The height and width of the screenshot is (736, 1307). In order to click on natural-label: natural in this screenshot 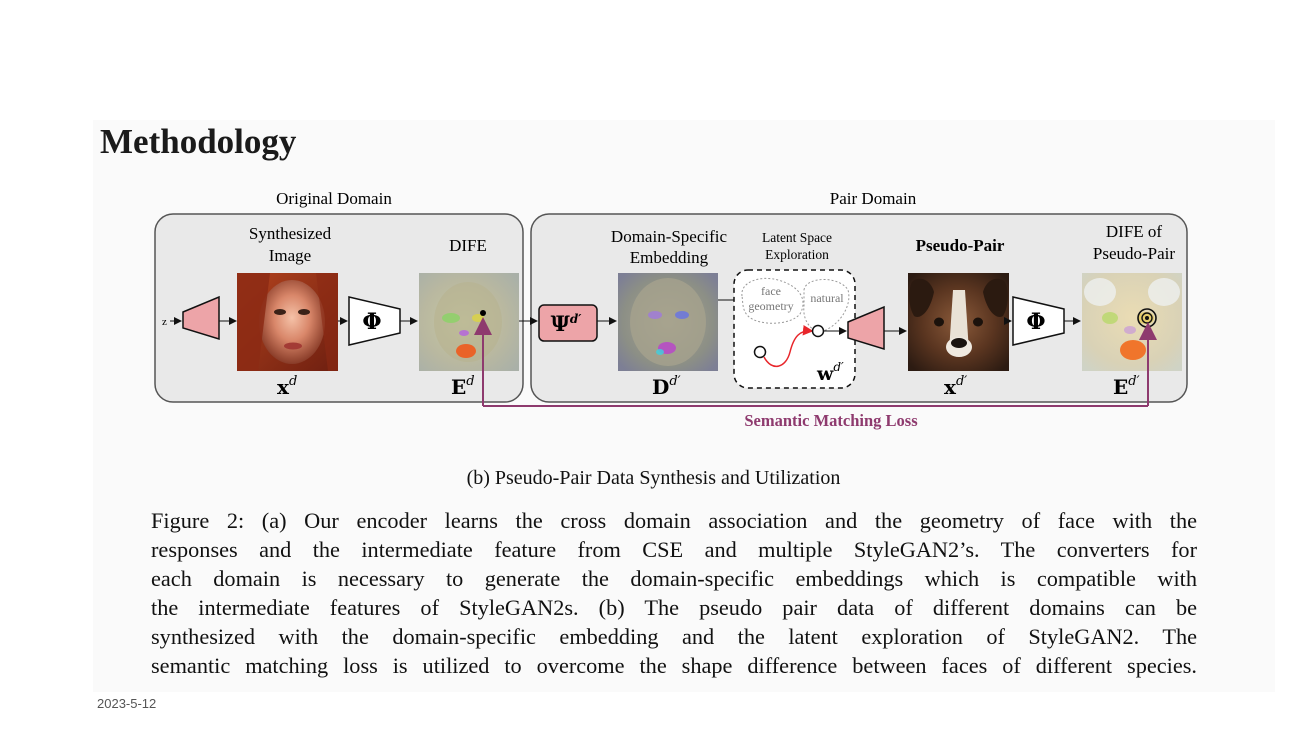, I will do `click(827, 298)`.